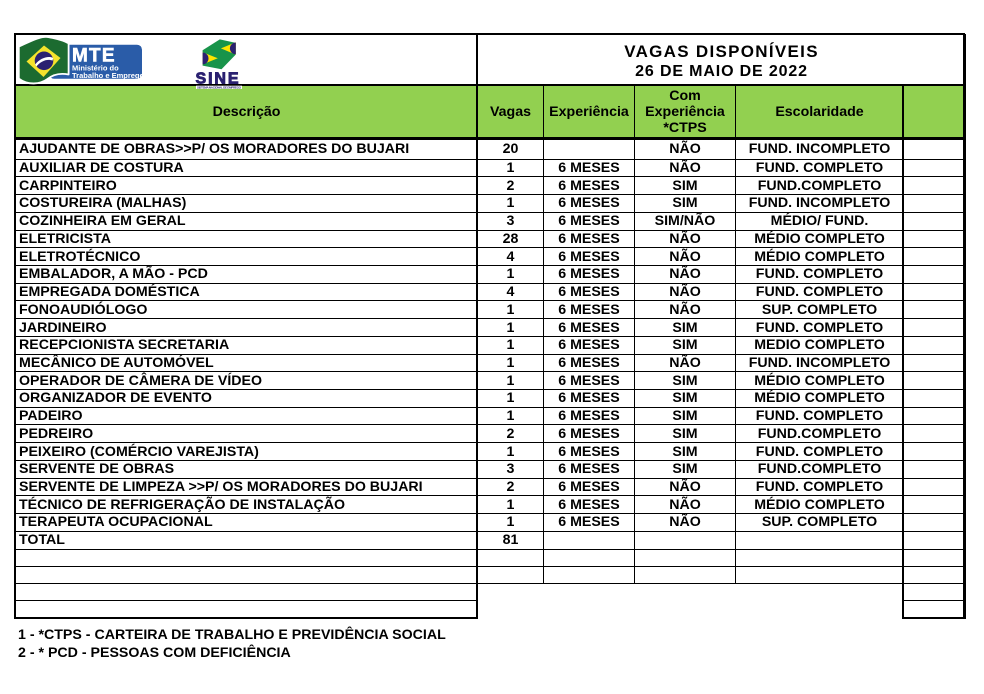 The image size is (984, 694). Describe the element at coordinates (219, 87) in the screenshot. I see `svg-text: SISTEMA NACIONAL DE EMPREGO` at that location.